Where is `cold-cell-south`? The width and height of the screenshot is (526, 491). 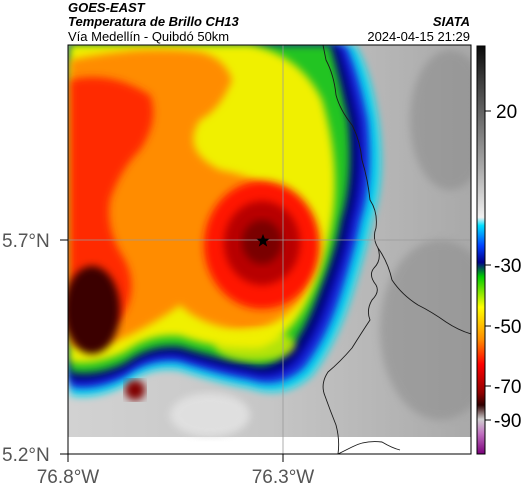 cold-cell-south is located at coordinates (135, 390).